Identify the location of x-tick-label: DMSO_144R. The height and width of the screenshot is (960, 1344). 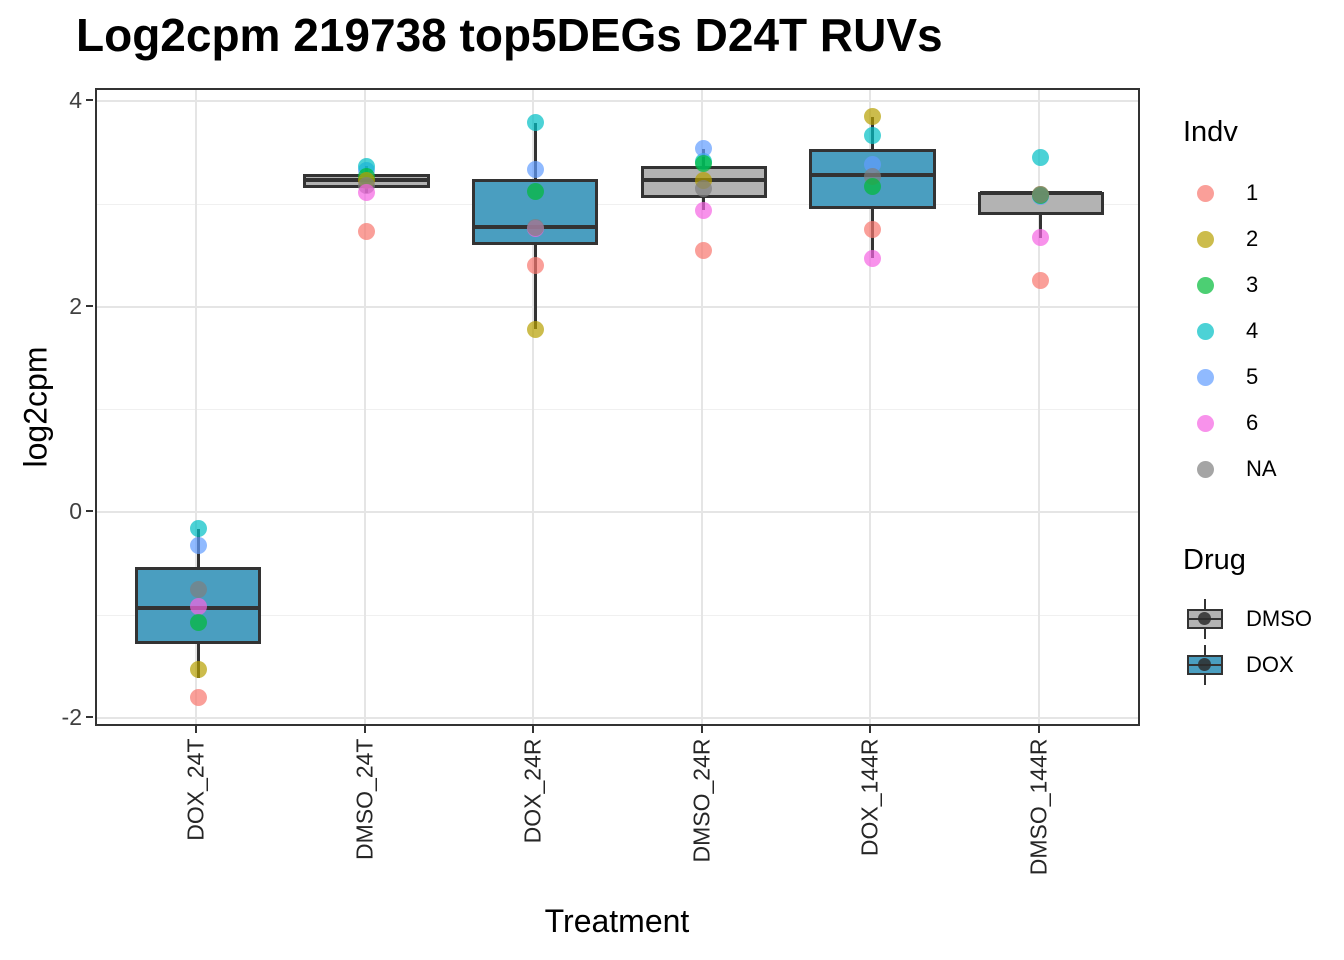
(1039, 823).